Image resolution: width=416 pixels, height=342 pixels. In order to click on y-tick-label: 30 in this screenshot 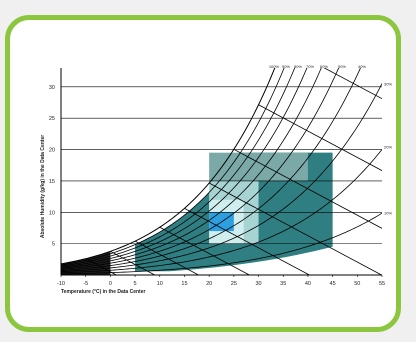, I will do `click(52, 88)`.